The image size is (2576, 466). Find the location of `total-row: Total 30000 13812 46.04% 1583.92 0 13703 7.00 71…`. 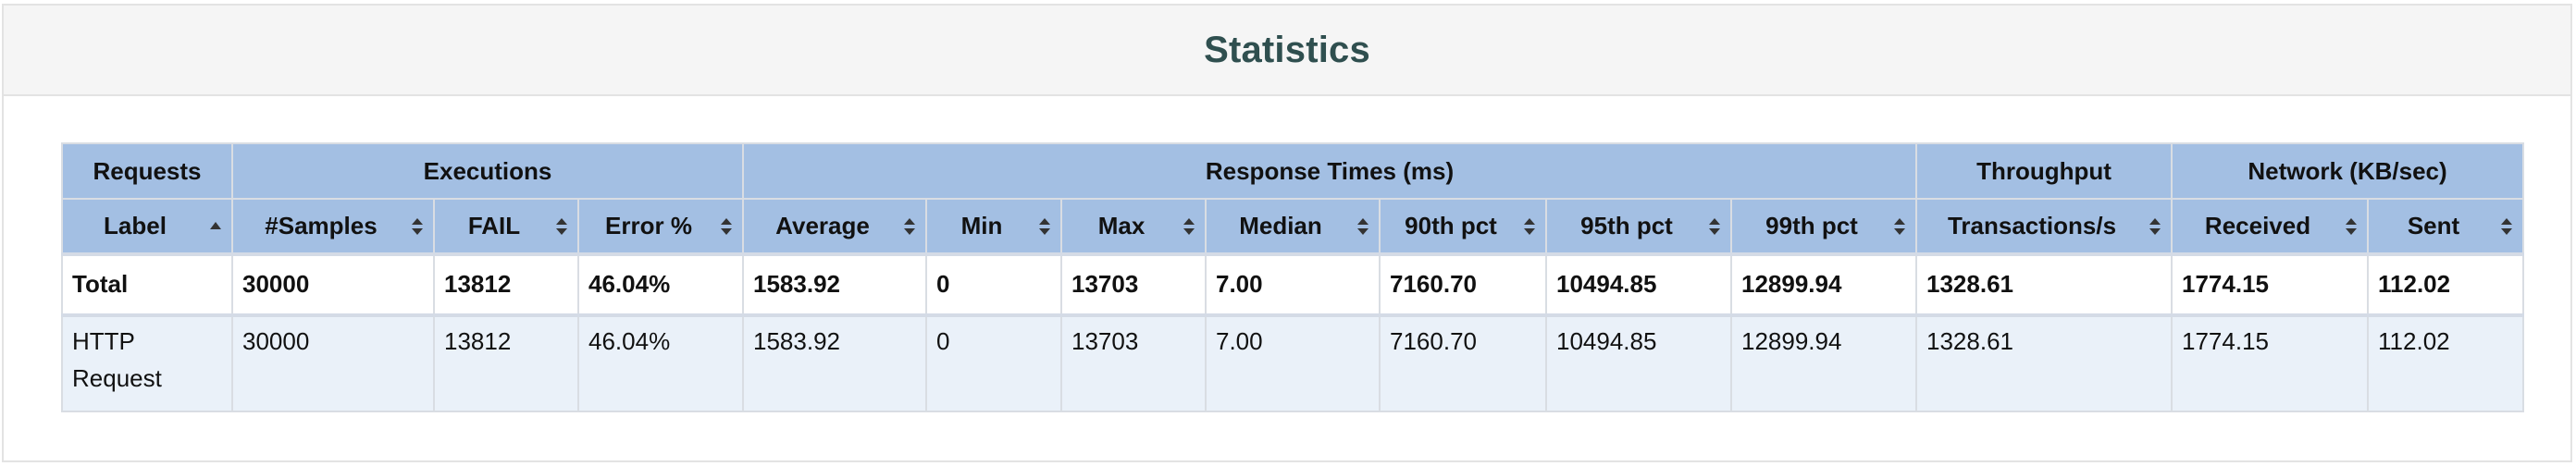

total-row: Total 30000 13812 46.04% 1583.92 0 13703 7.00 71… is located at coordinates (1293, 285).